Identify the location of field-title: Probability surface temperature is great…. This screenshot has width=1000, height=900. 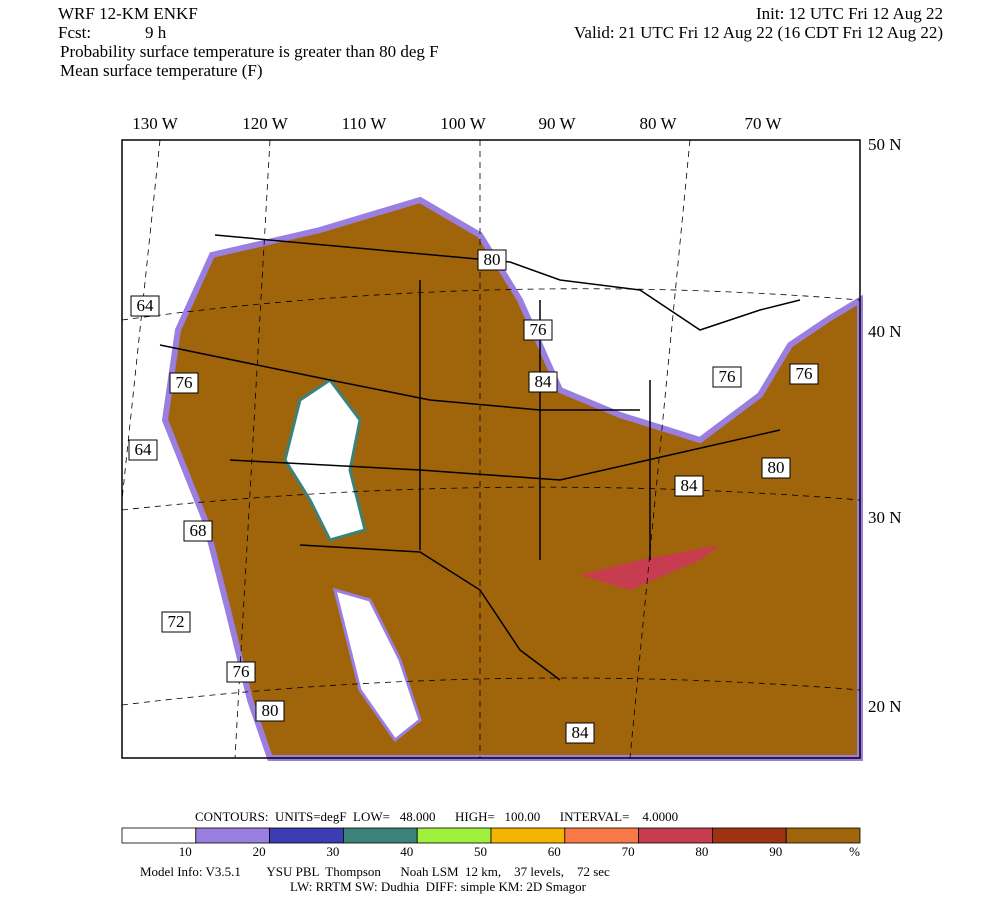
(249, 51).